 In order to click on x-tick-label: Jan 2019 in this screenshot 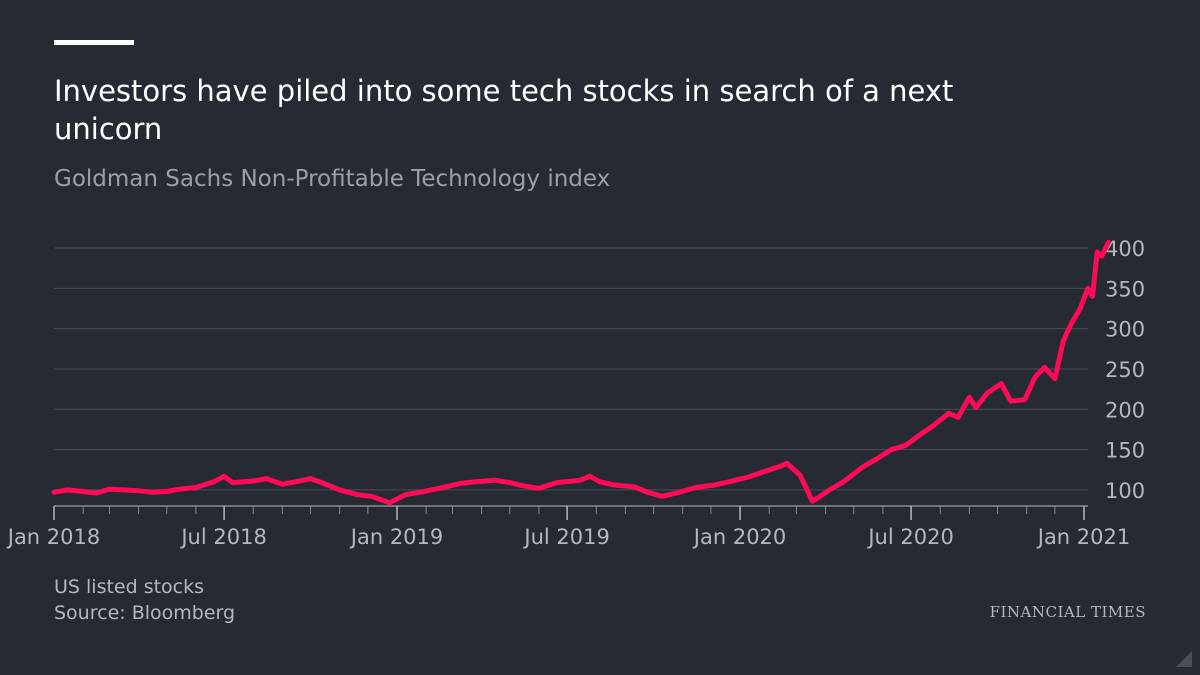, I will do `click(396, 537)`.